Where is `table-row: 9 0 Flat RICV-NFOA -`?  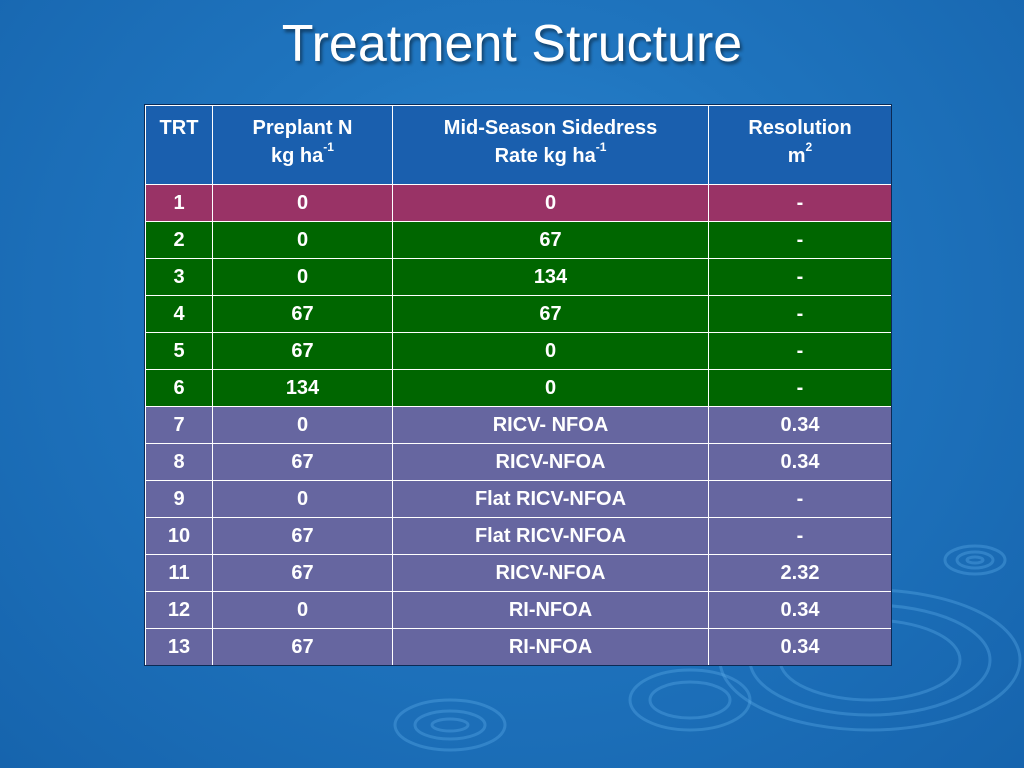 table-row: 9 0 Flat RICV-NFOA - is located at coordinates (518, 499).